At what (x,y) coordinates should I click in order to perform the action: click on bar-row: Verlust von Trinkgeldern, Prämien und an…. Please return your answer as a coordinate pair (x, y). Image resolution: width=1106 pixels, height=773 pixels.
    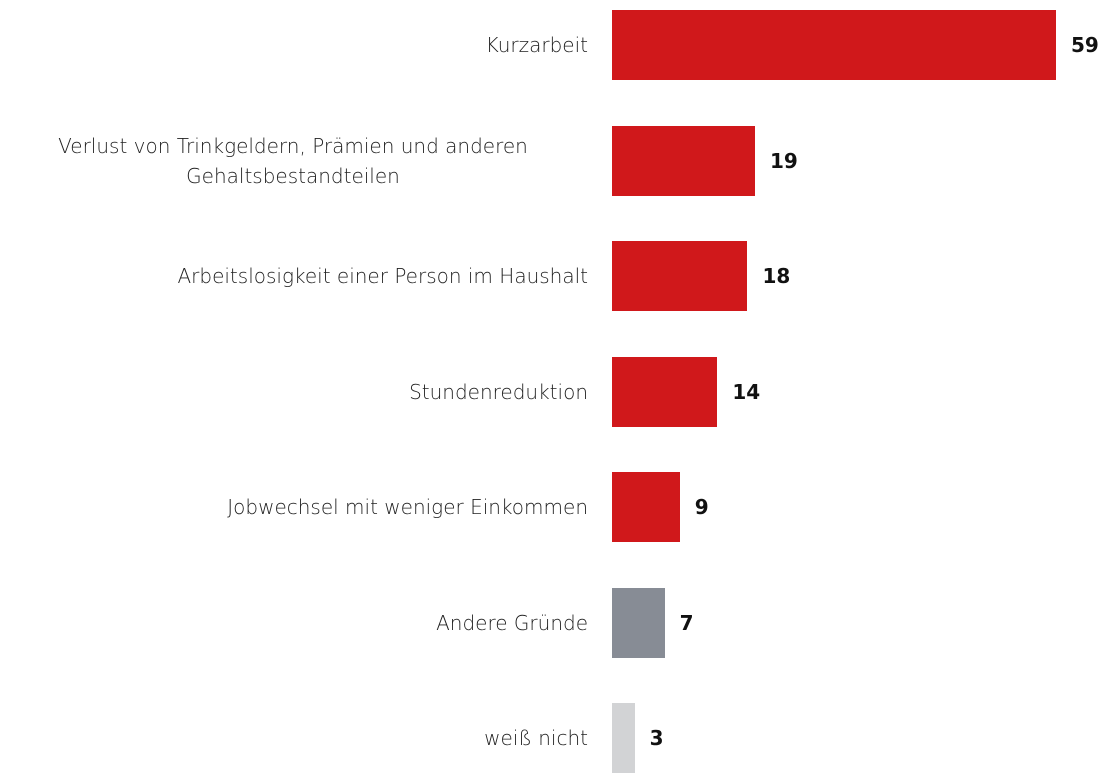
    Looking at the image, I should click on (553, 160).